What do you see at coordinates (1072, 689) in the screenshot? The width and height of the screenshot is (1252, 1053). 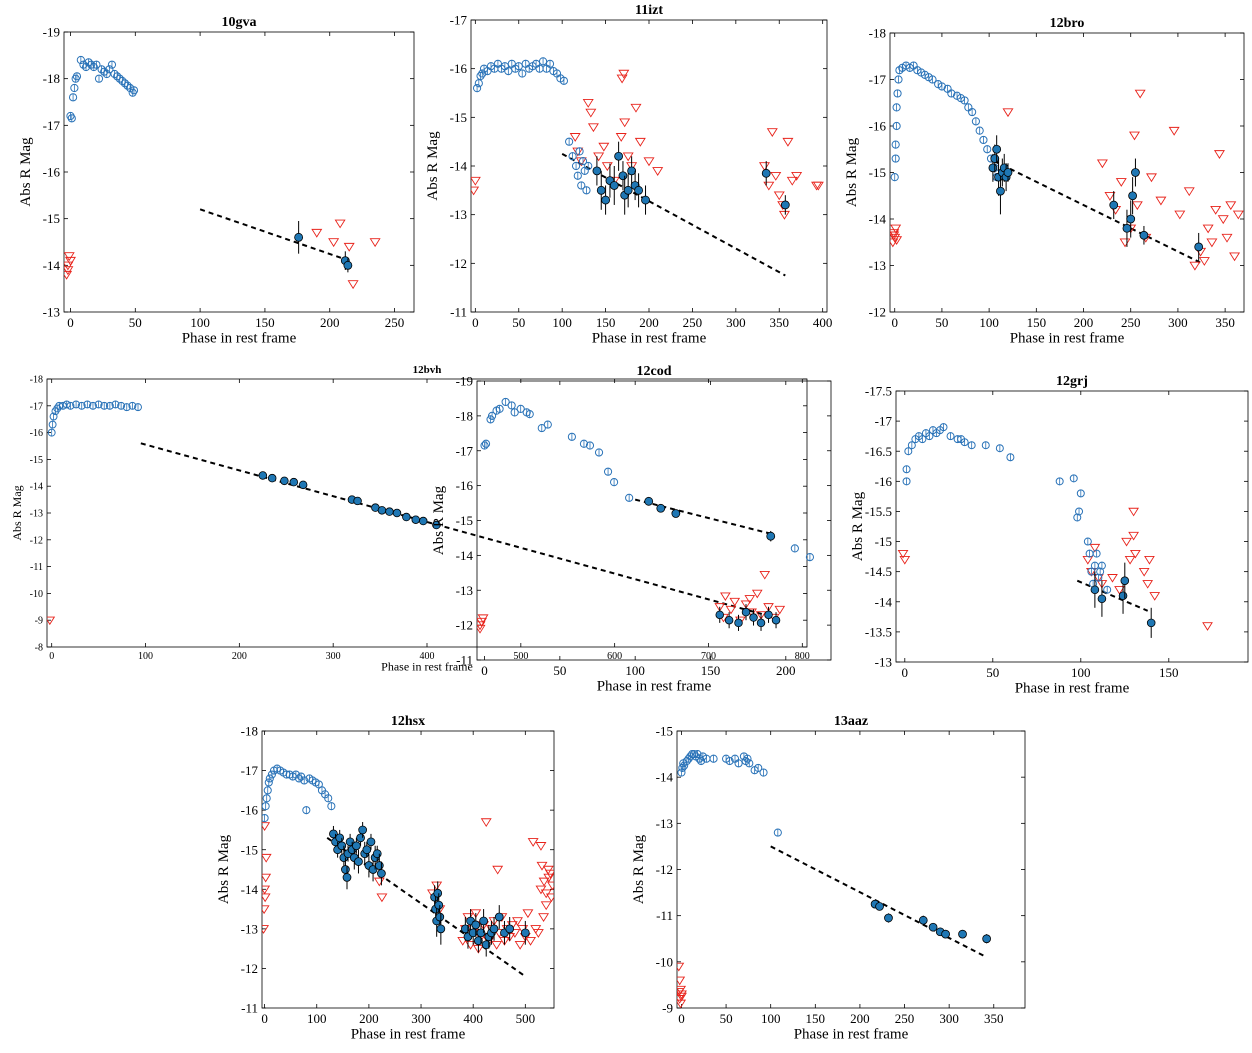 I see `x-axis-label: Phase in rest frame` at bounding box center [1072, 689].